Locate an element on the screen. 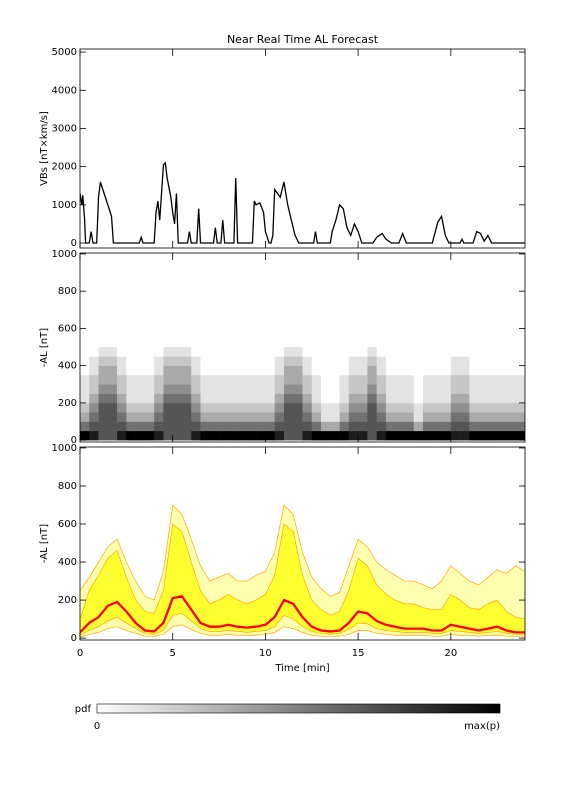  y-axis-label: VBs [nT×km/s] is located at coordinates (44, 148).